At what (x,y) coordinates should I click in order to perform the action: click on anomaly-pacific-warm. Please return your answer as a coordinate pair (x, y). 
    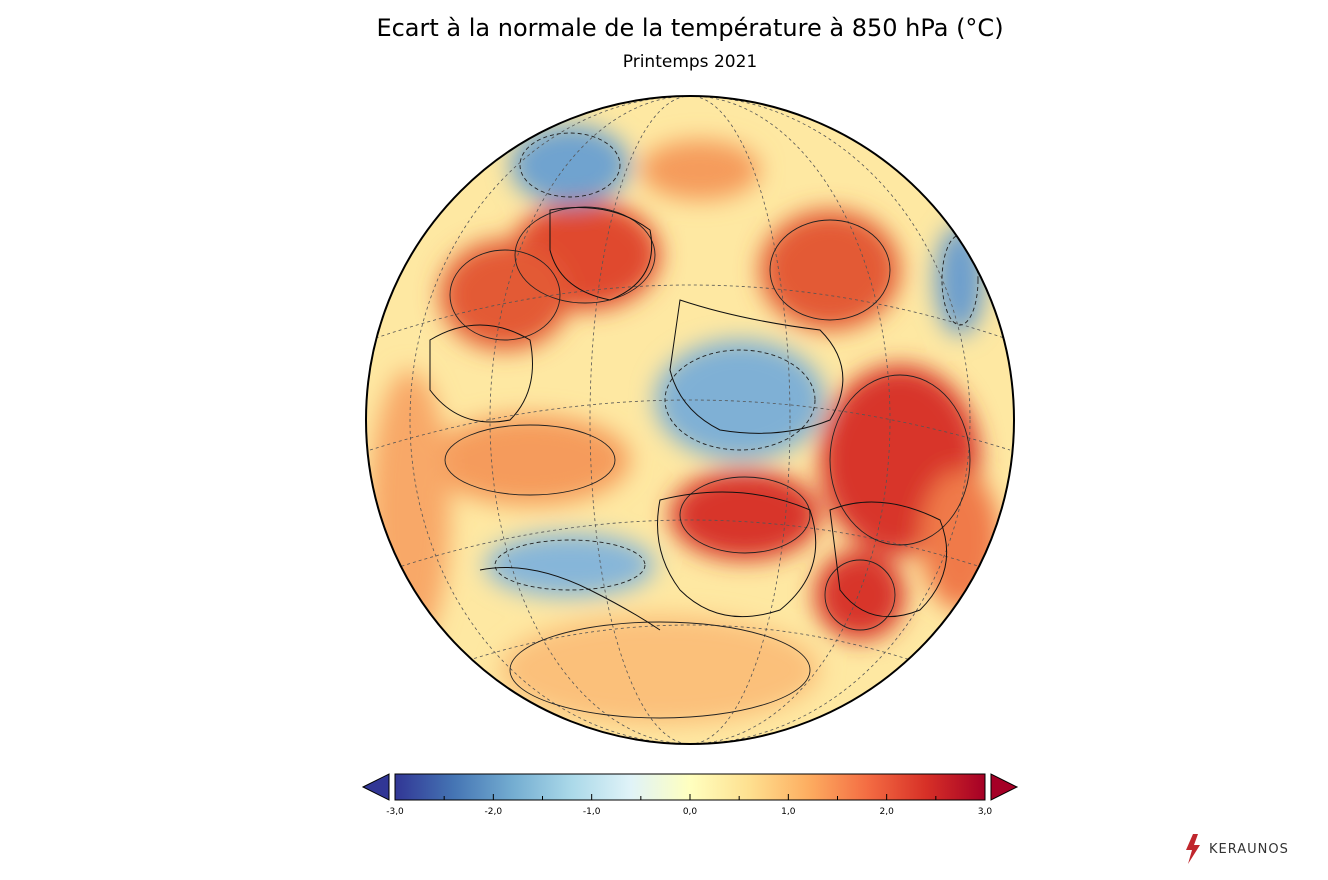
    Looking at the image, I should click on (960, 540).